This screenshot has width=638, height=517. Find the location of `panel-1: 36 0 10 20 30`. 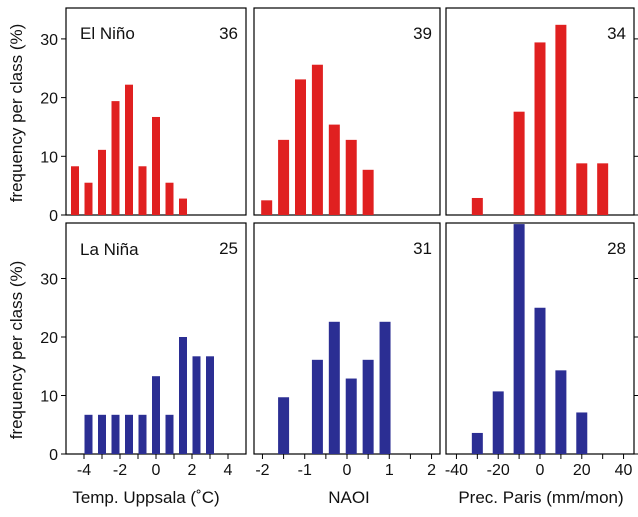

panel-1: 36 0 10 20 30 is located at coordinates (143, 116).